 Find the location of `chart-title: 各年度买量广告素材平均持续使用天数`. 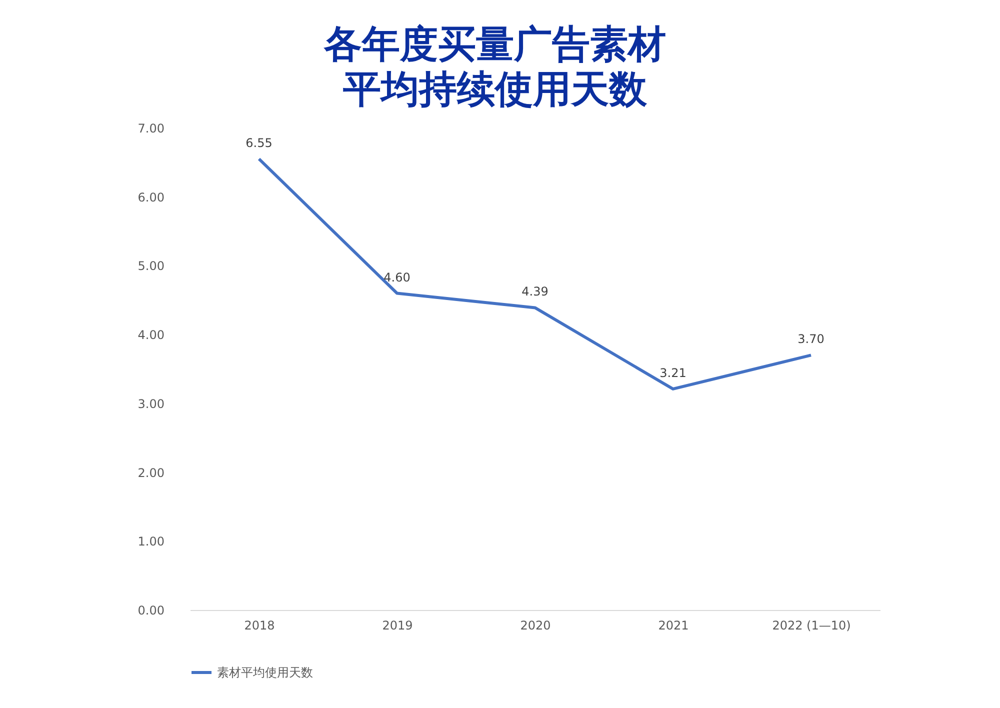

chart-title: 各年度买量广告素材平均持续使用天数 is located at coordinates (494, 66).